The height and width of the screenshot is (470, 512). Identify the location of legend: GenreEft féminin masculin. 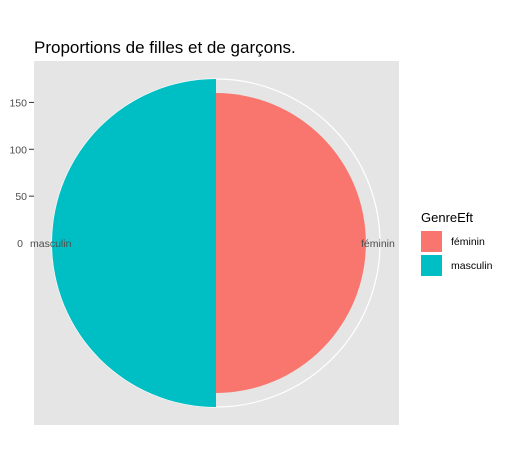
(457, 243).